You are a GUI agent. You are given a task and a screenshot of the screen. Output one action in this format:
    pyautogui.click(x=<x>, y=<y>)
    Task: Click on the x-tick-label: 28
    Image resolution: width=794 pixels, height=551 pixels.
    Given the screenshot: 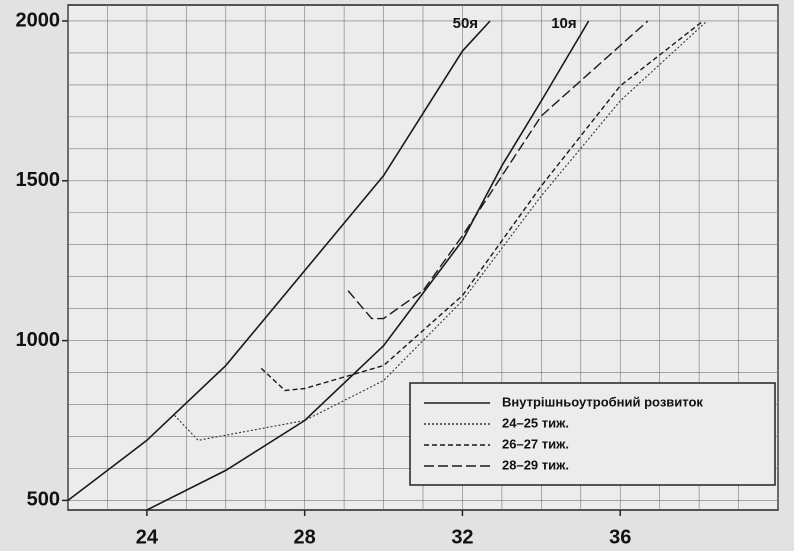 What is the action you would take?
    pyautogui.click(x=305, y=537)
    